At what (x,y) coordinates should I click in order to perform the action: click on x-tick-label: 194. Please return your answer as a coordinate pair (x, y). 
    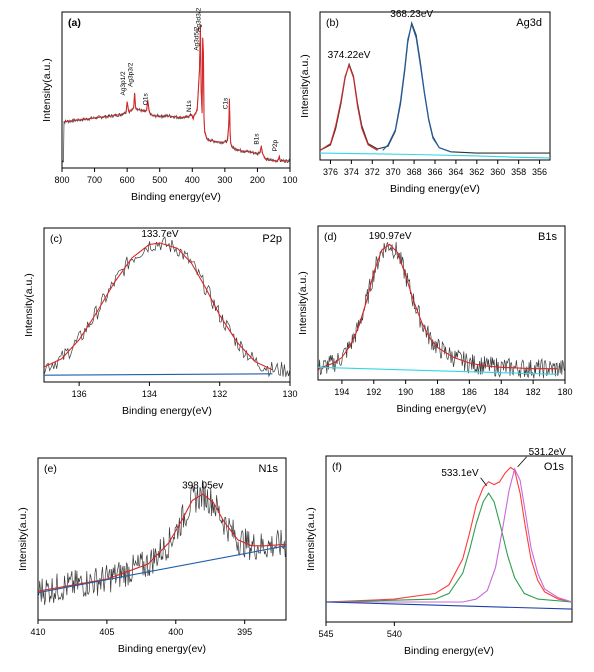
    Looking at the image, I should click on (341, 392).